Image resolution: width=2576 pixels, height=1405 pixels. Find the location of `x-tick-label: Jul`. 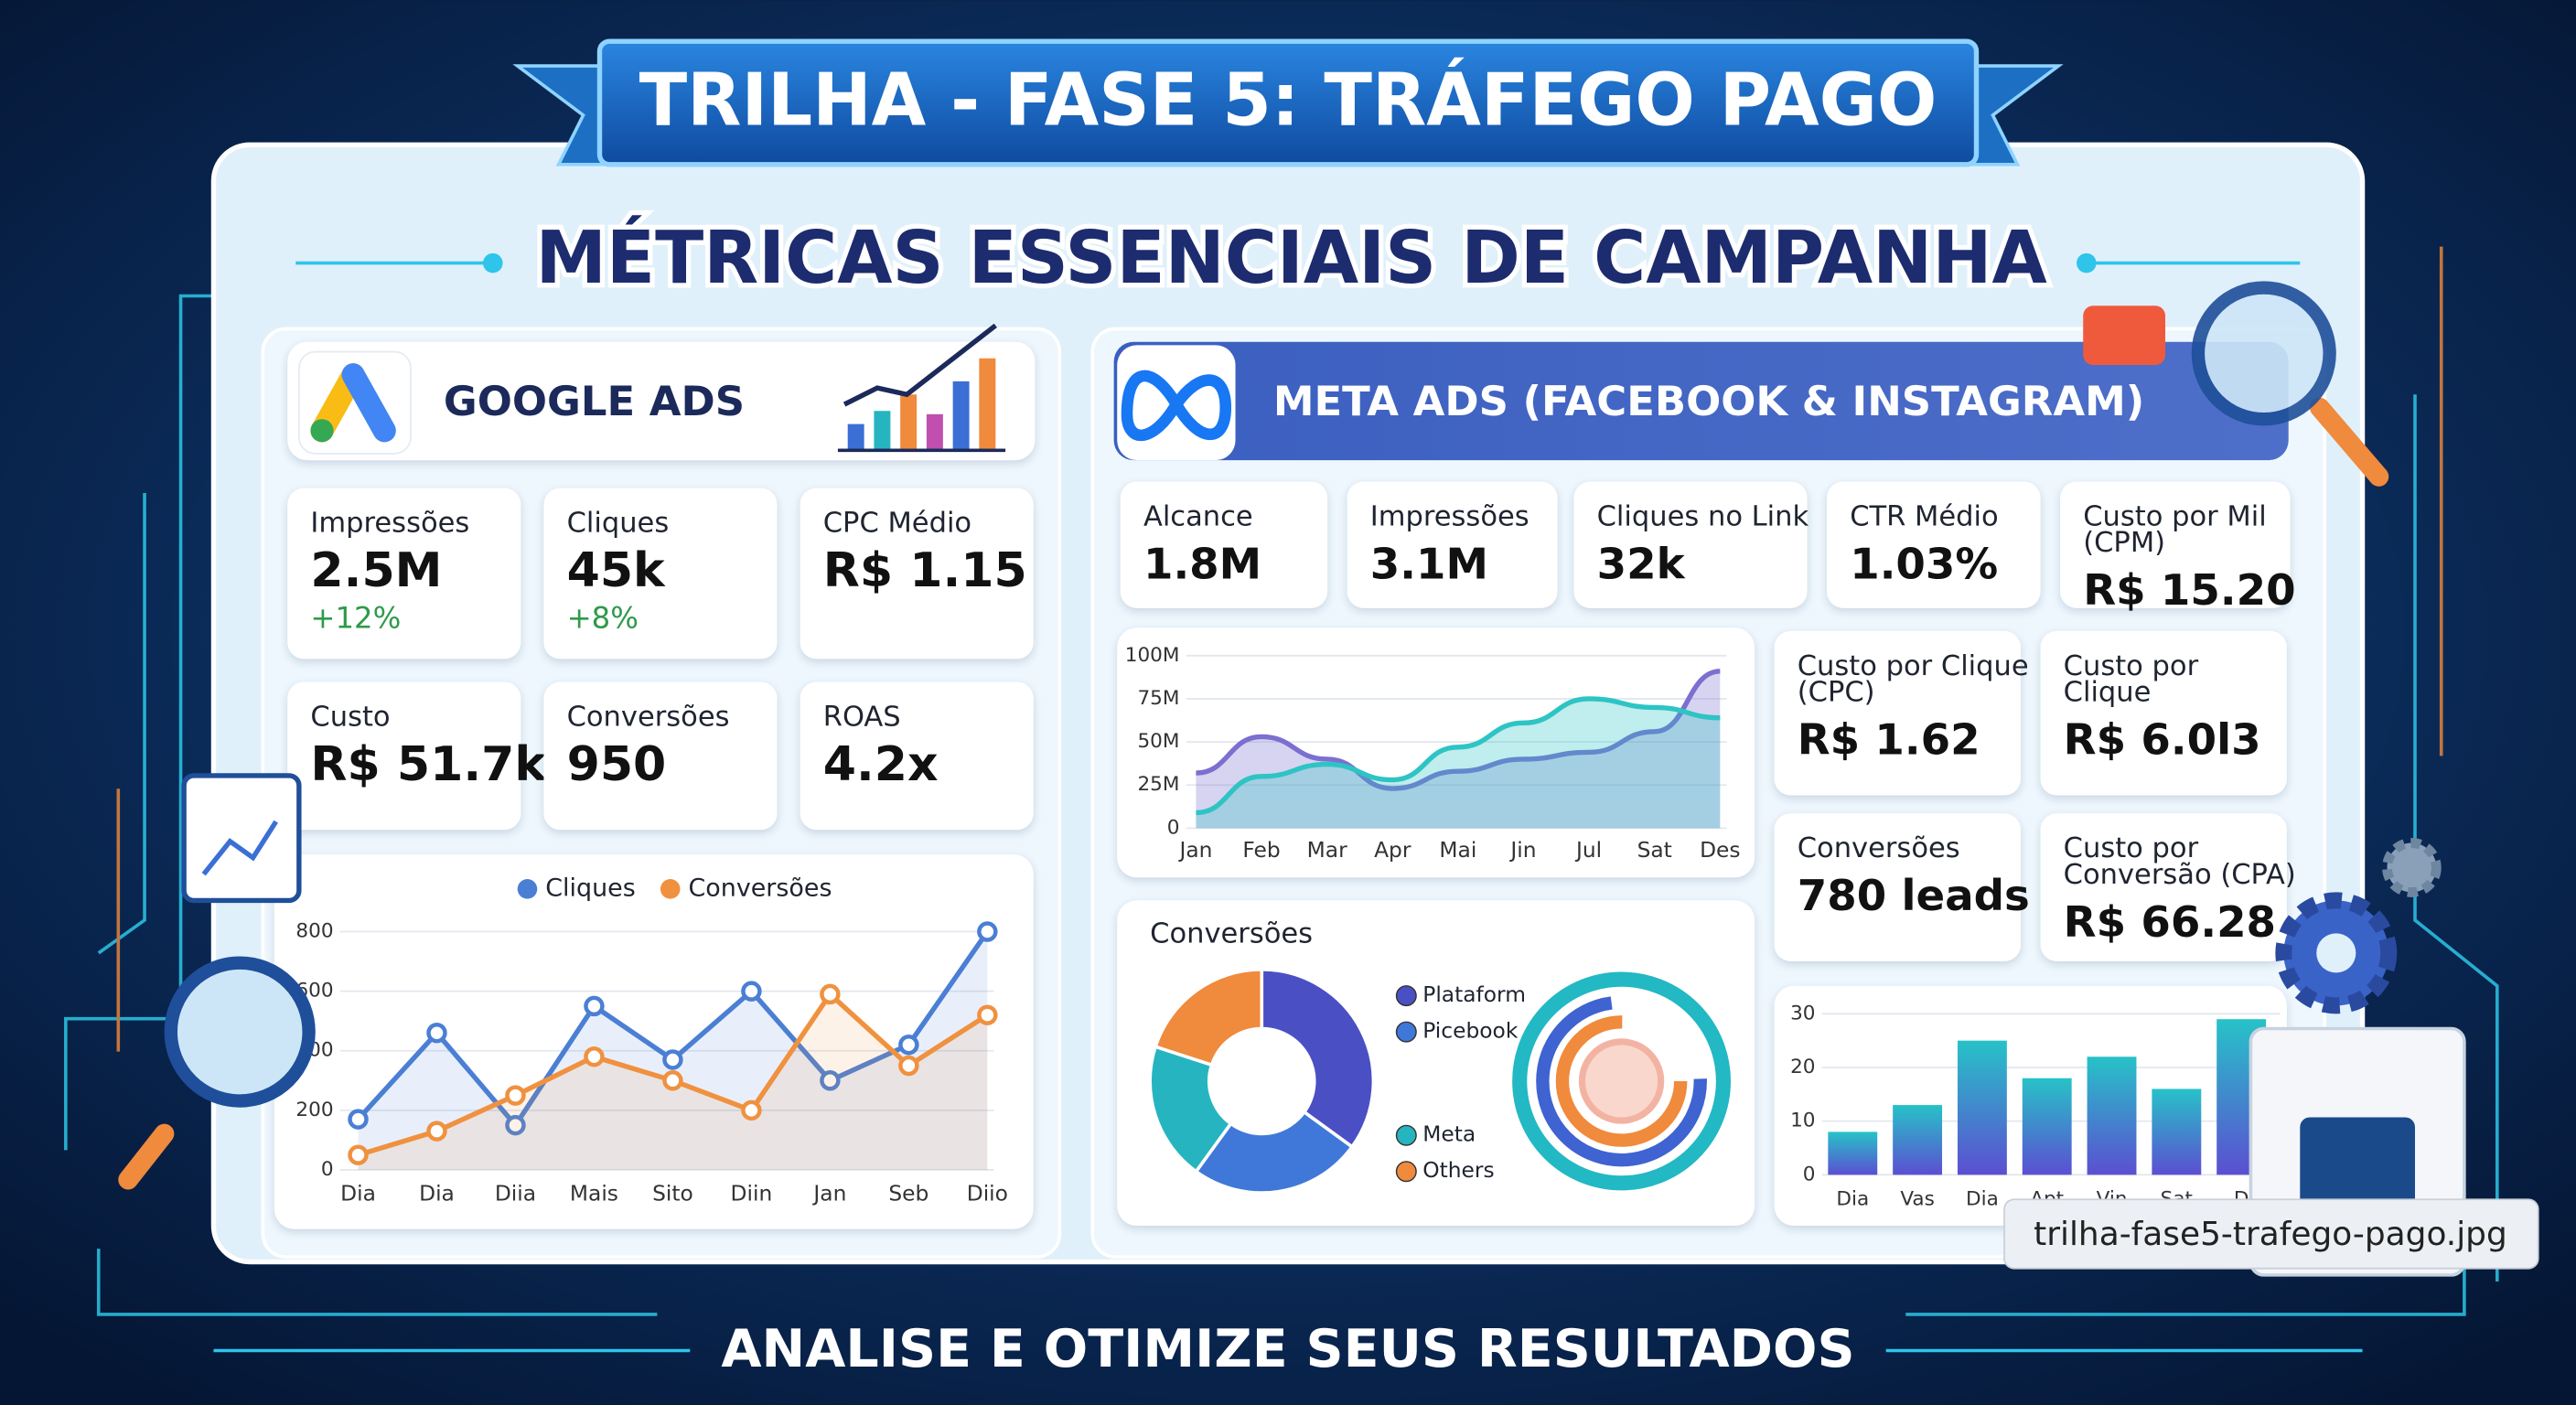

x-tick-label: Jul is located at coordinates (1588, 850).